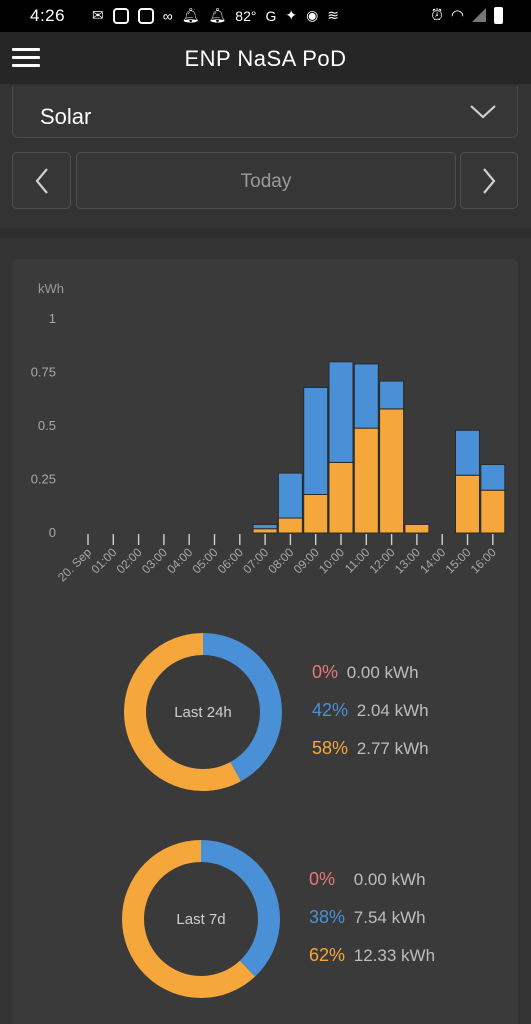 Image resolution: width=531 pixels, height=1024 pixels. I want to click on x-tick-label: 09:00, so click(306, 560).